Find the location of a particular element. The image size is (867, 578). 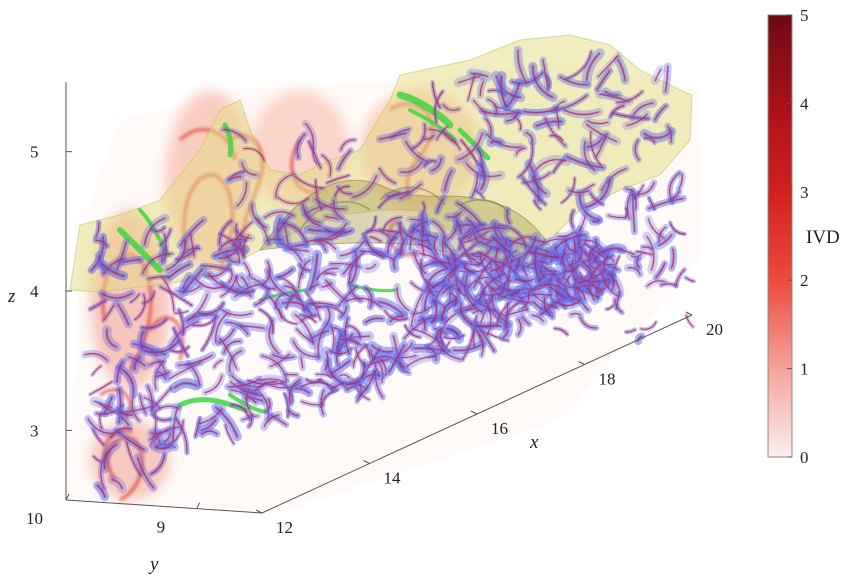

colorbar-bar is located at coordinates (780, 236).